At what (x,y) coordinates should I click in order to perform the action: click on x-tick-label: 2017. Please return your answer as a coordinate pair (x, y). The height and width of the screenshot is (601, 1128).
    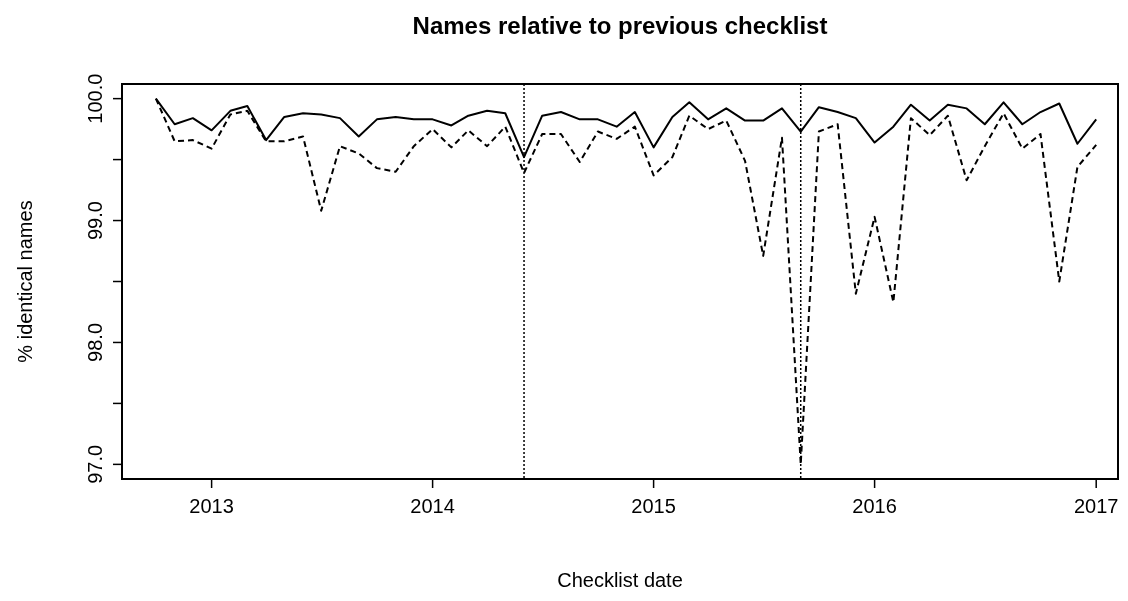
    Looking at the image, I should click on (1096, 506).